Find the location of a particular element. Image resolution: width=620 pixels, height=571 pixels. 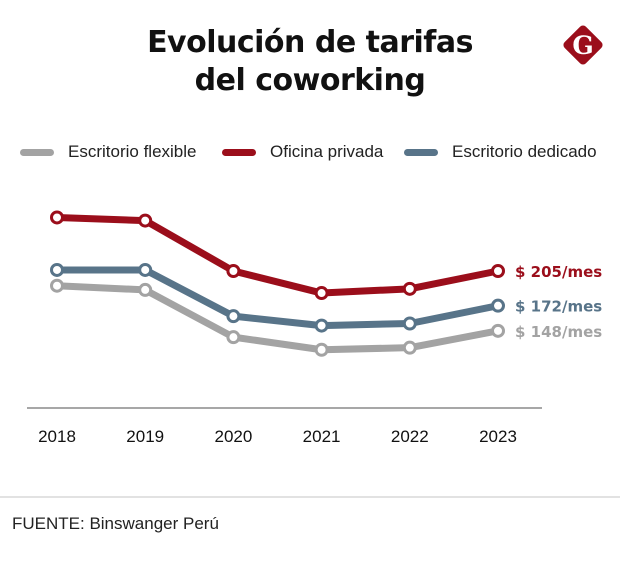

x-tick-label-2021: 2021 is located at coordinates (322, 436).